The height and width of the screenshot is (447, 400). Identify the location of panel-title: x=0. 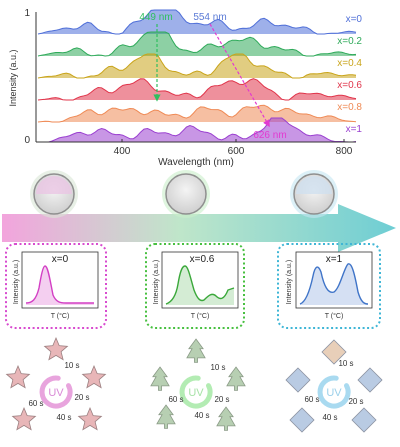
(60, 259).